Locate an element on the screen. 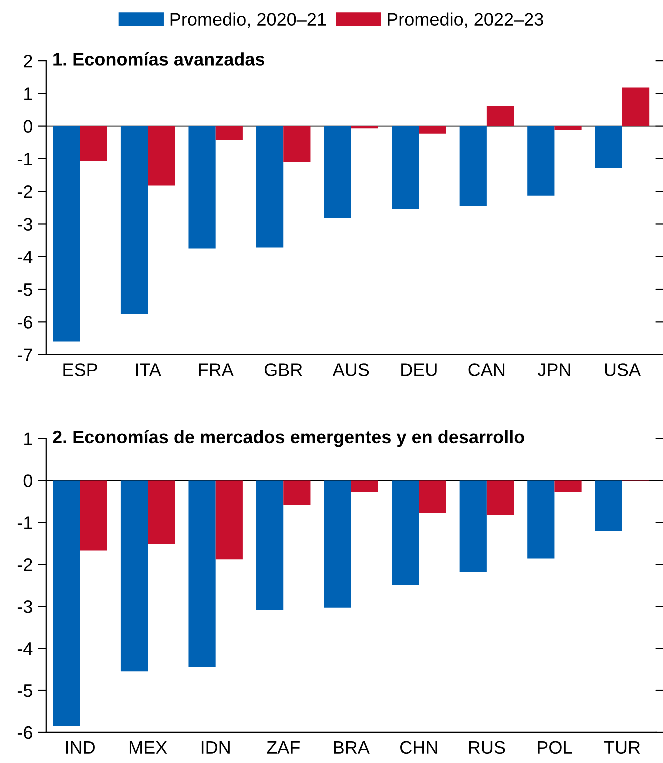 The width and height of the screenshot is (663, 763). chart-title: 2. Economías de mercados emergentes y en desarrollo is located at coordinates (288, 439).